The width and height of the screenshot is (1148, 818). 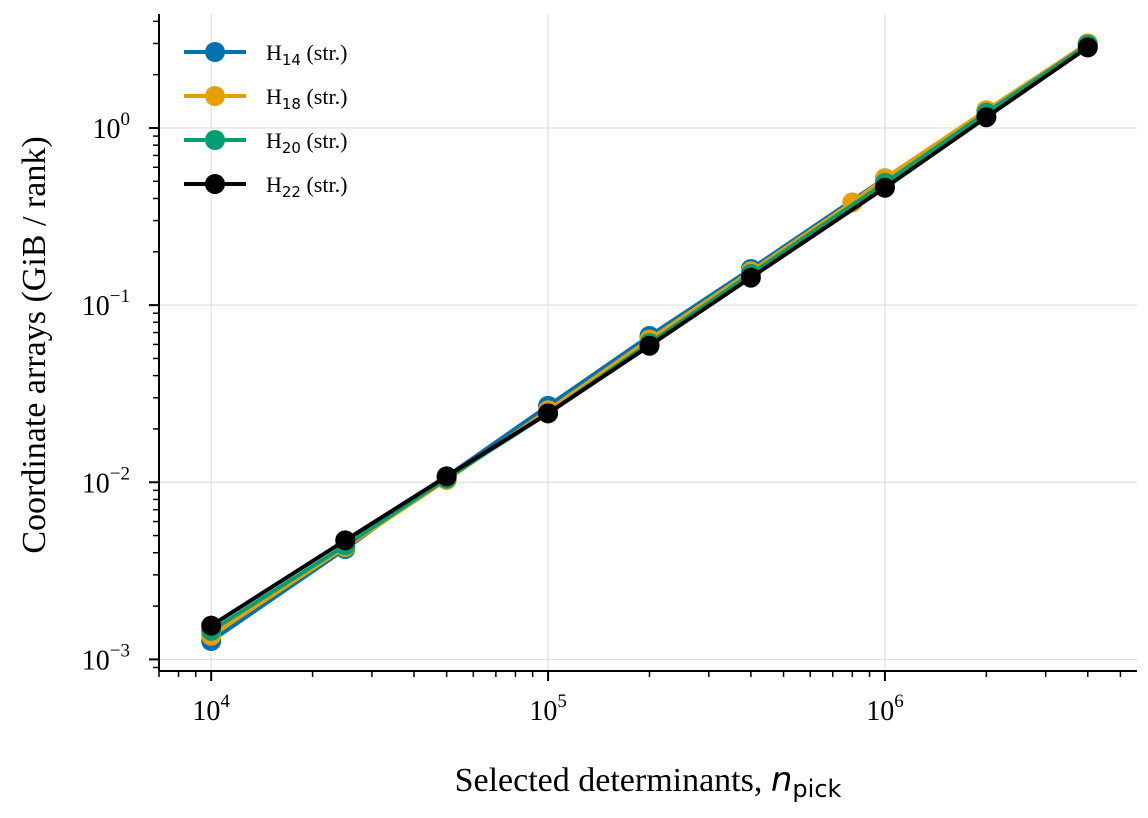 I want to click on x-tick-label: 10⁴, so click(x=211, y=709).